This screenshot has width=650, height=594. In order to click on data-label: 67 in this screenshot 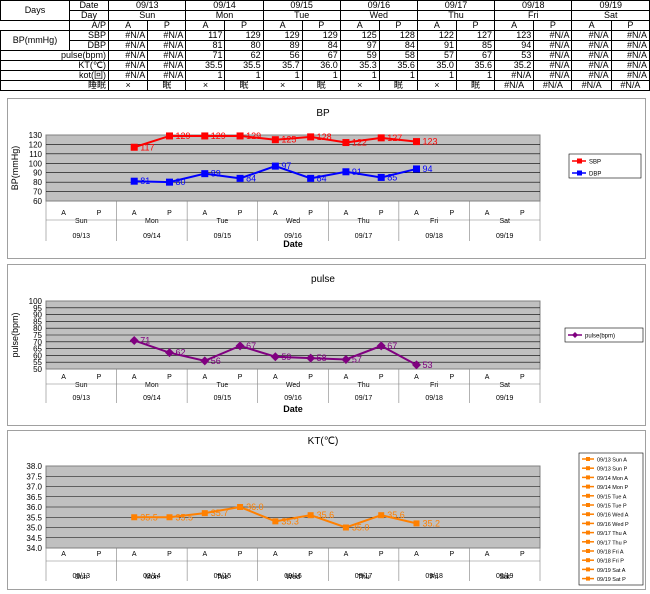, I will do `click(251, 346)`.